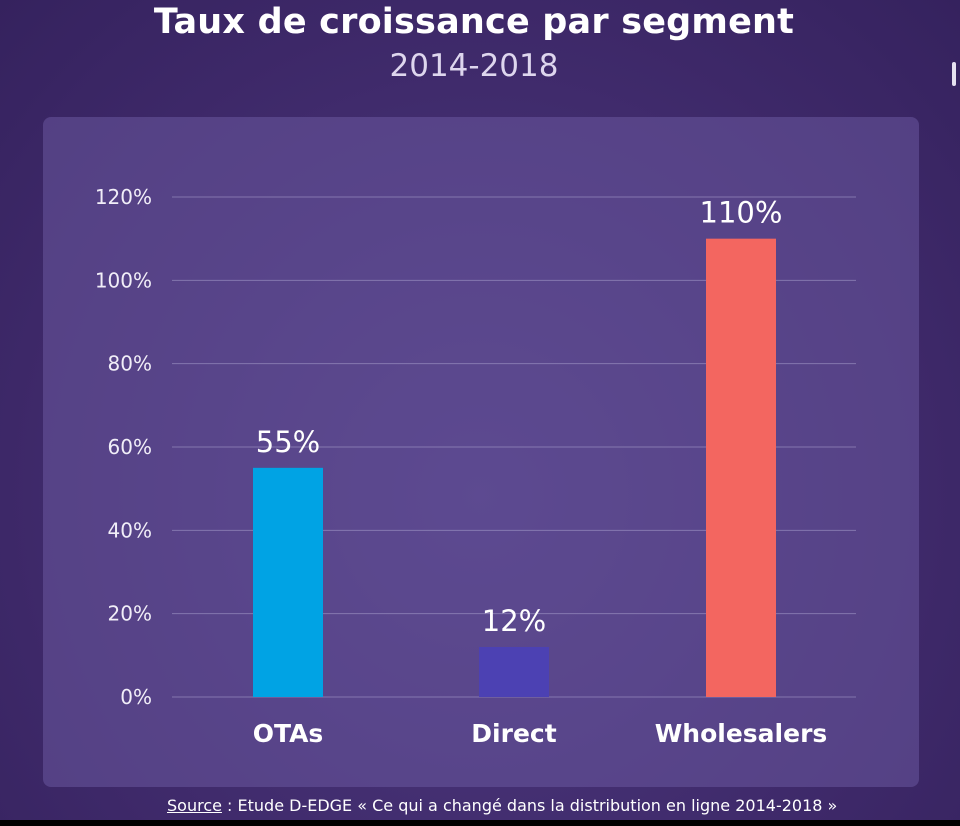  Describe the element at coordinates (123, 280) in the screenshot. I see `y-tick-label: 100%` at that location.